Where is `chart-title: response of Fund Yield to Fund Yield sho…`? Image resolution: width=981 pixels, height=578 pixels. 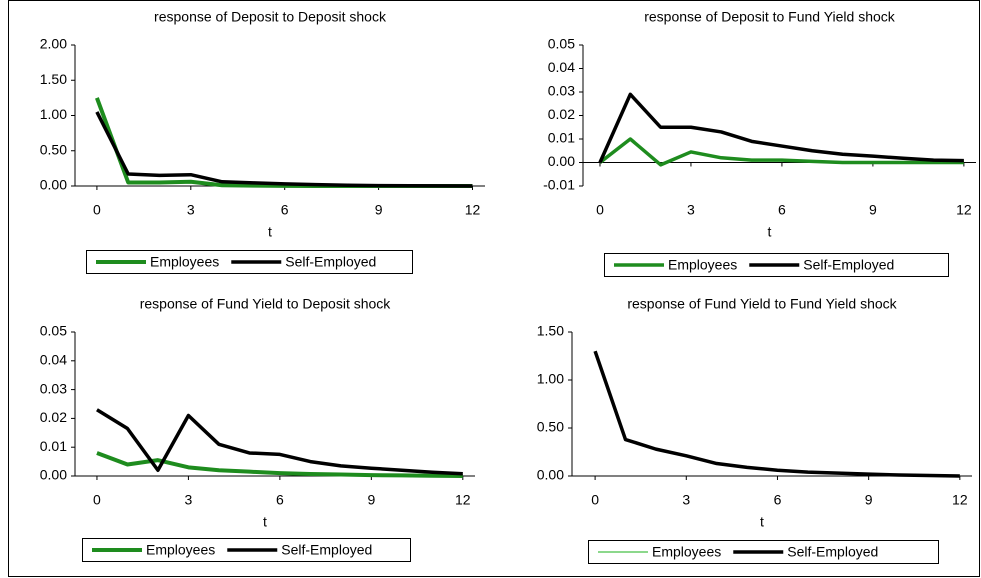 chart-title: response of Fund Yield to Fund Yield sho… is located at coordinates (762, 304).